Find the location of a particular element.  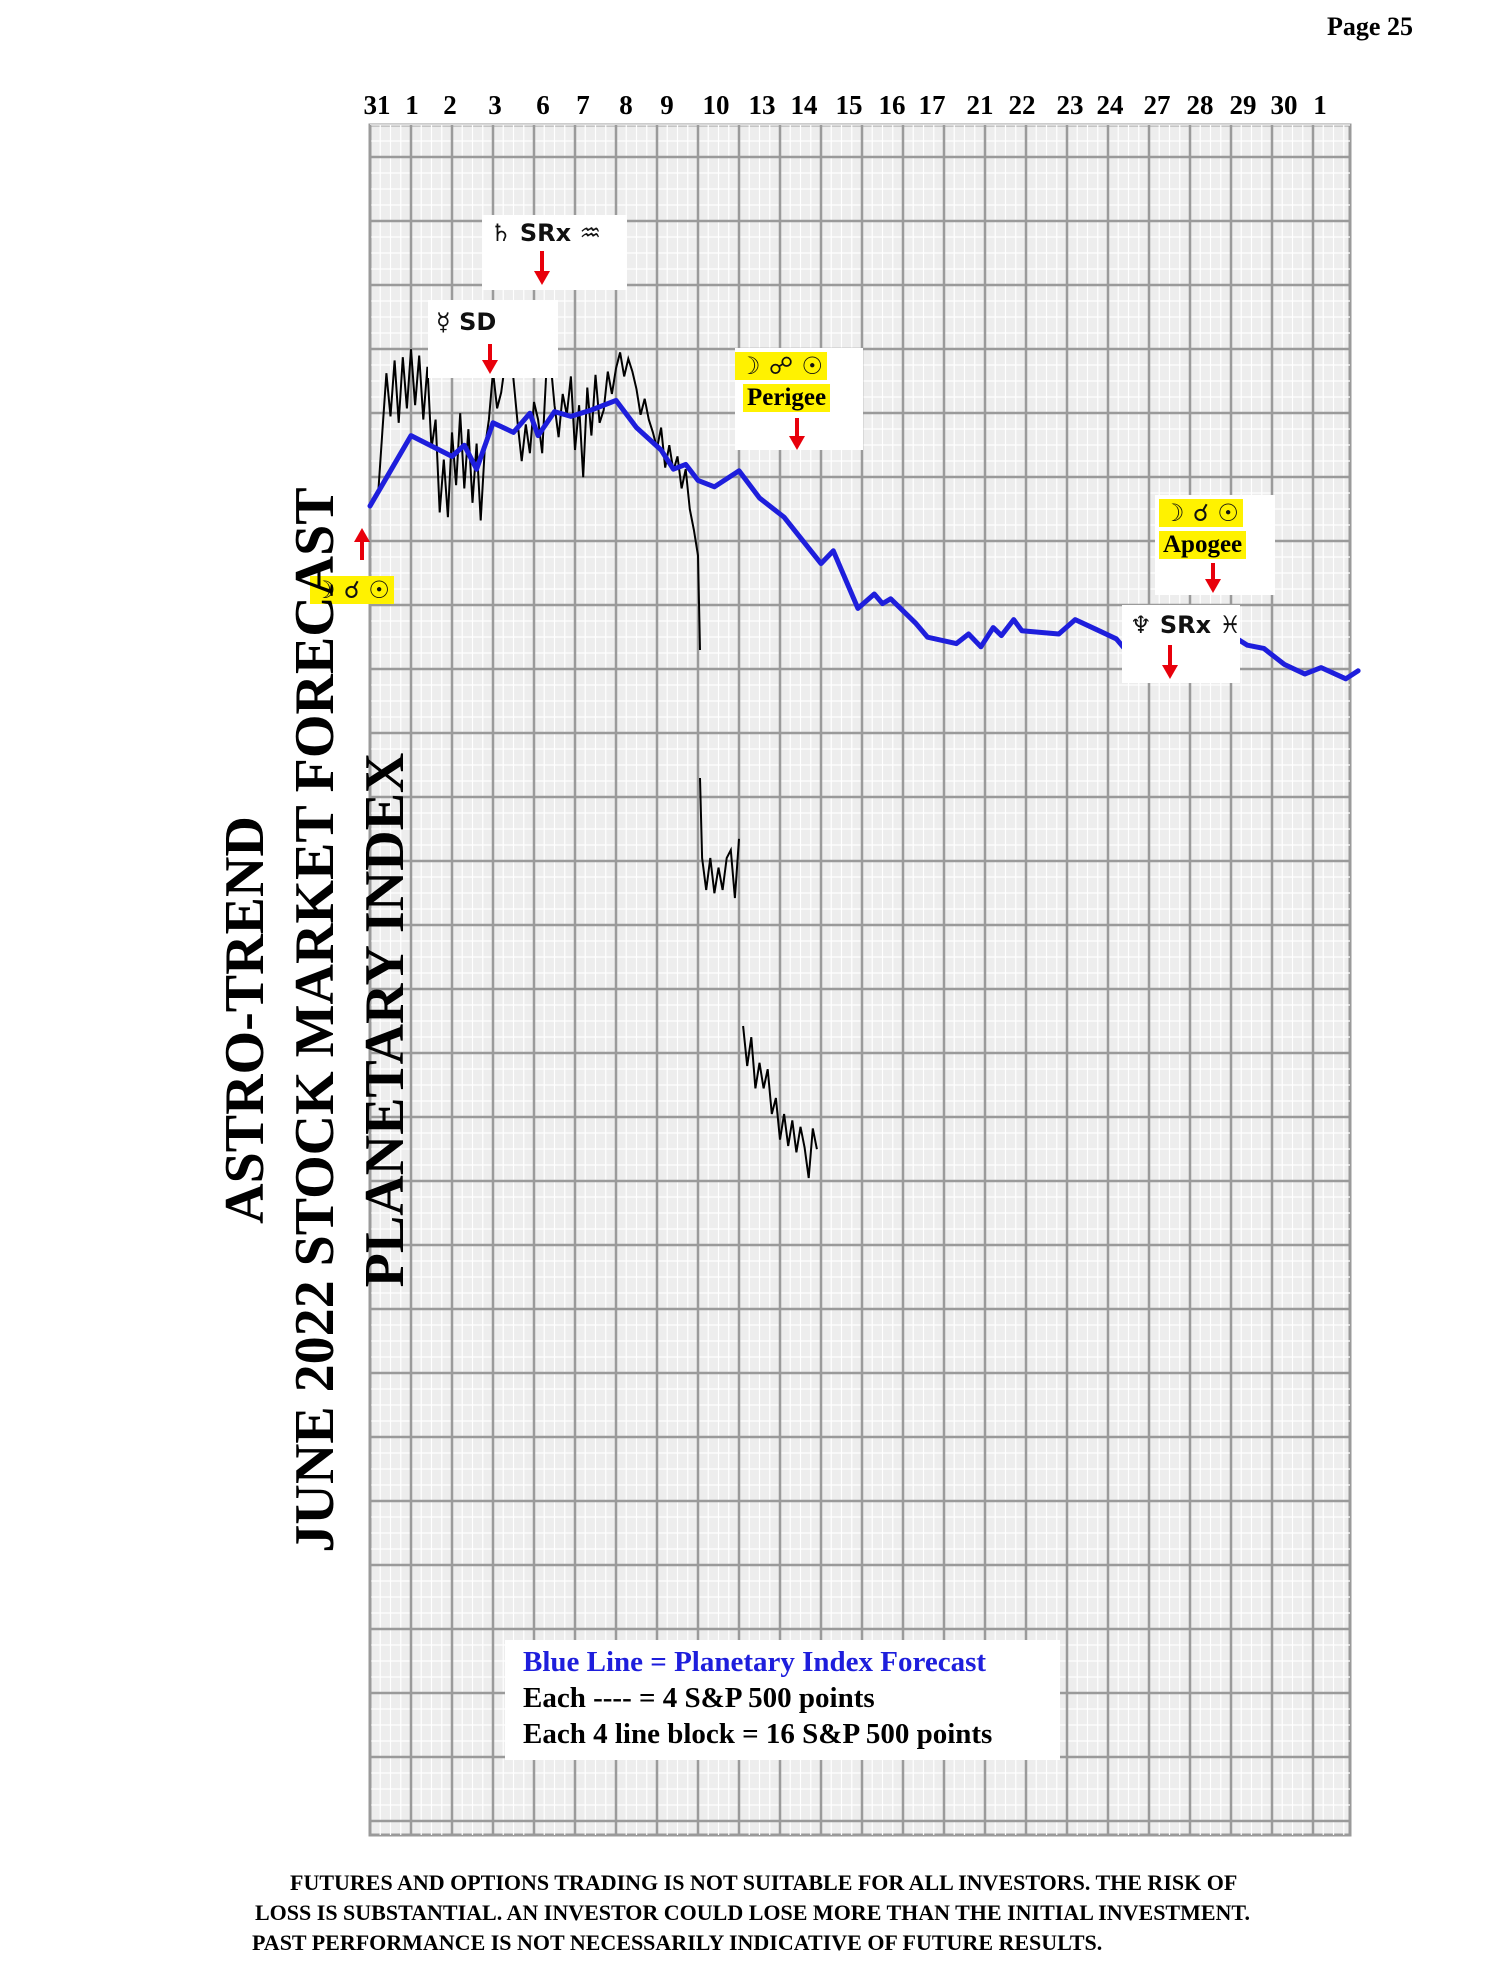

legend-block-scale: Each 4 line block = 16 S&P 500 points is located at coordinates (758, 1734).